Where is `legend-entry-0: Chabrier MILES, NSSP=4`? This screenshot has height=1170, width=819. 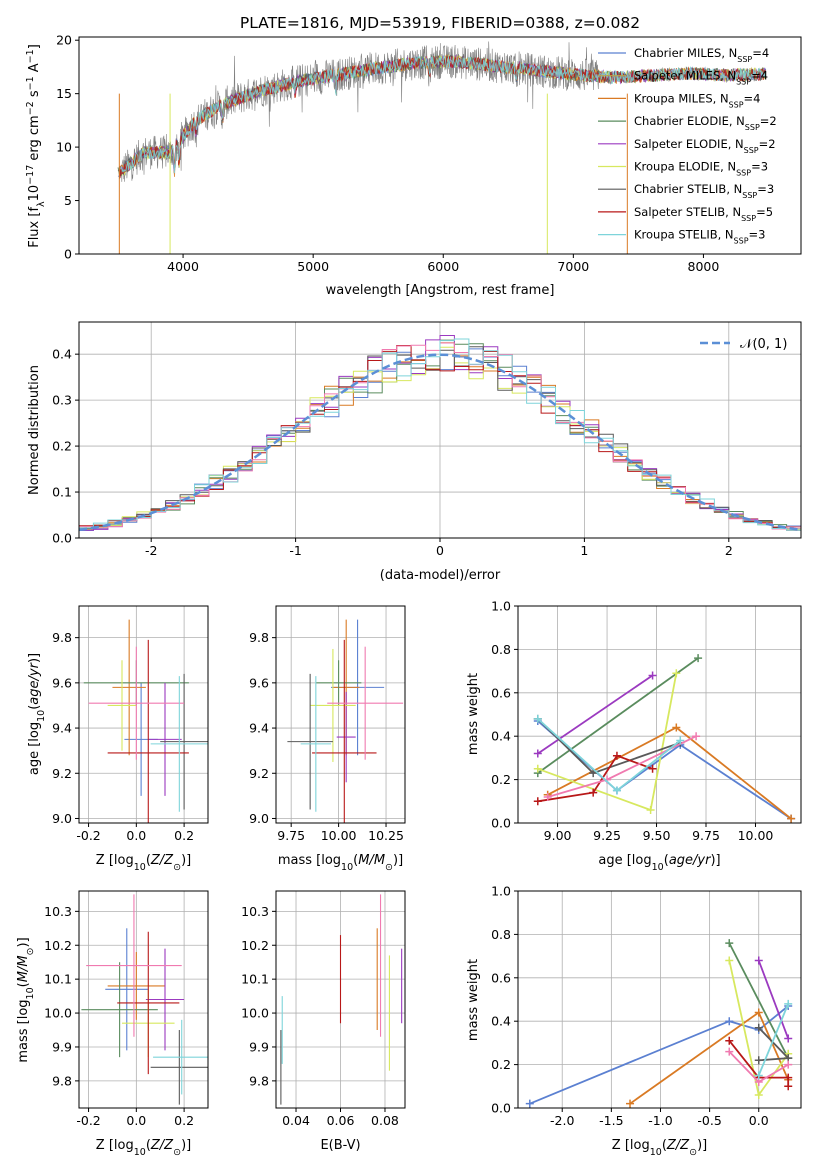 legend-entry-0: Chabrier MILES, NSSP=4 is located at coordinates (701, 55).